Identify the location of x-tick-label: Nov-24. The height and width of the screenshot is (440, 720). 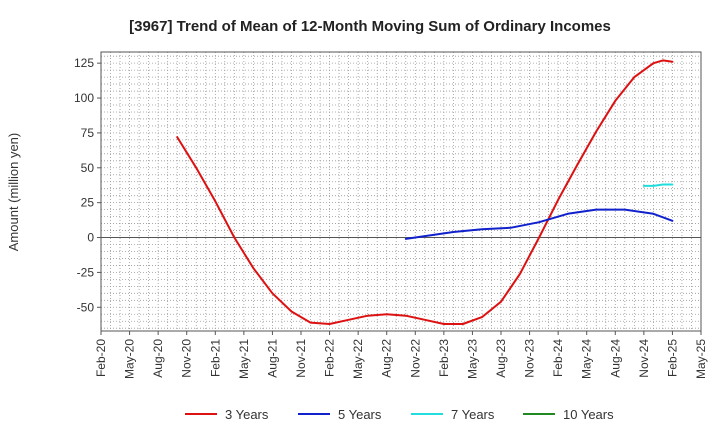
(644, 358).